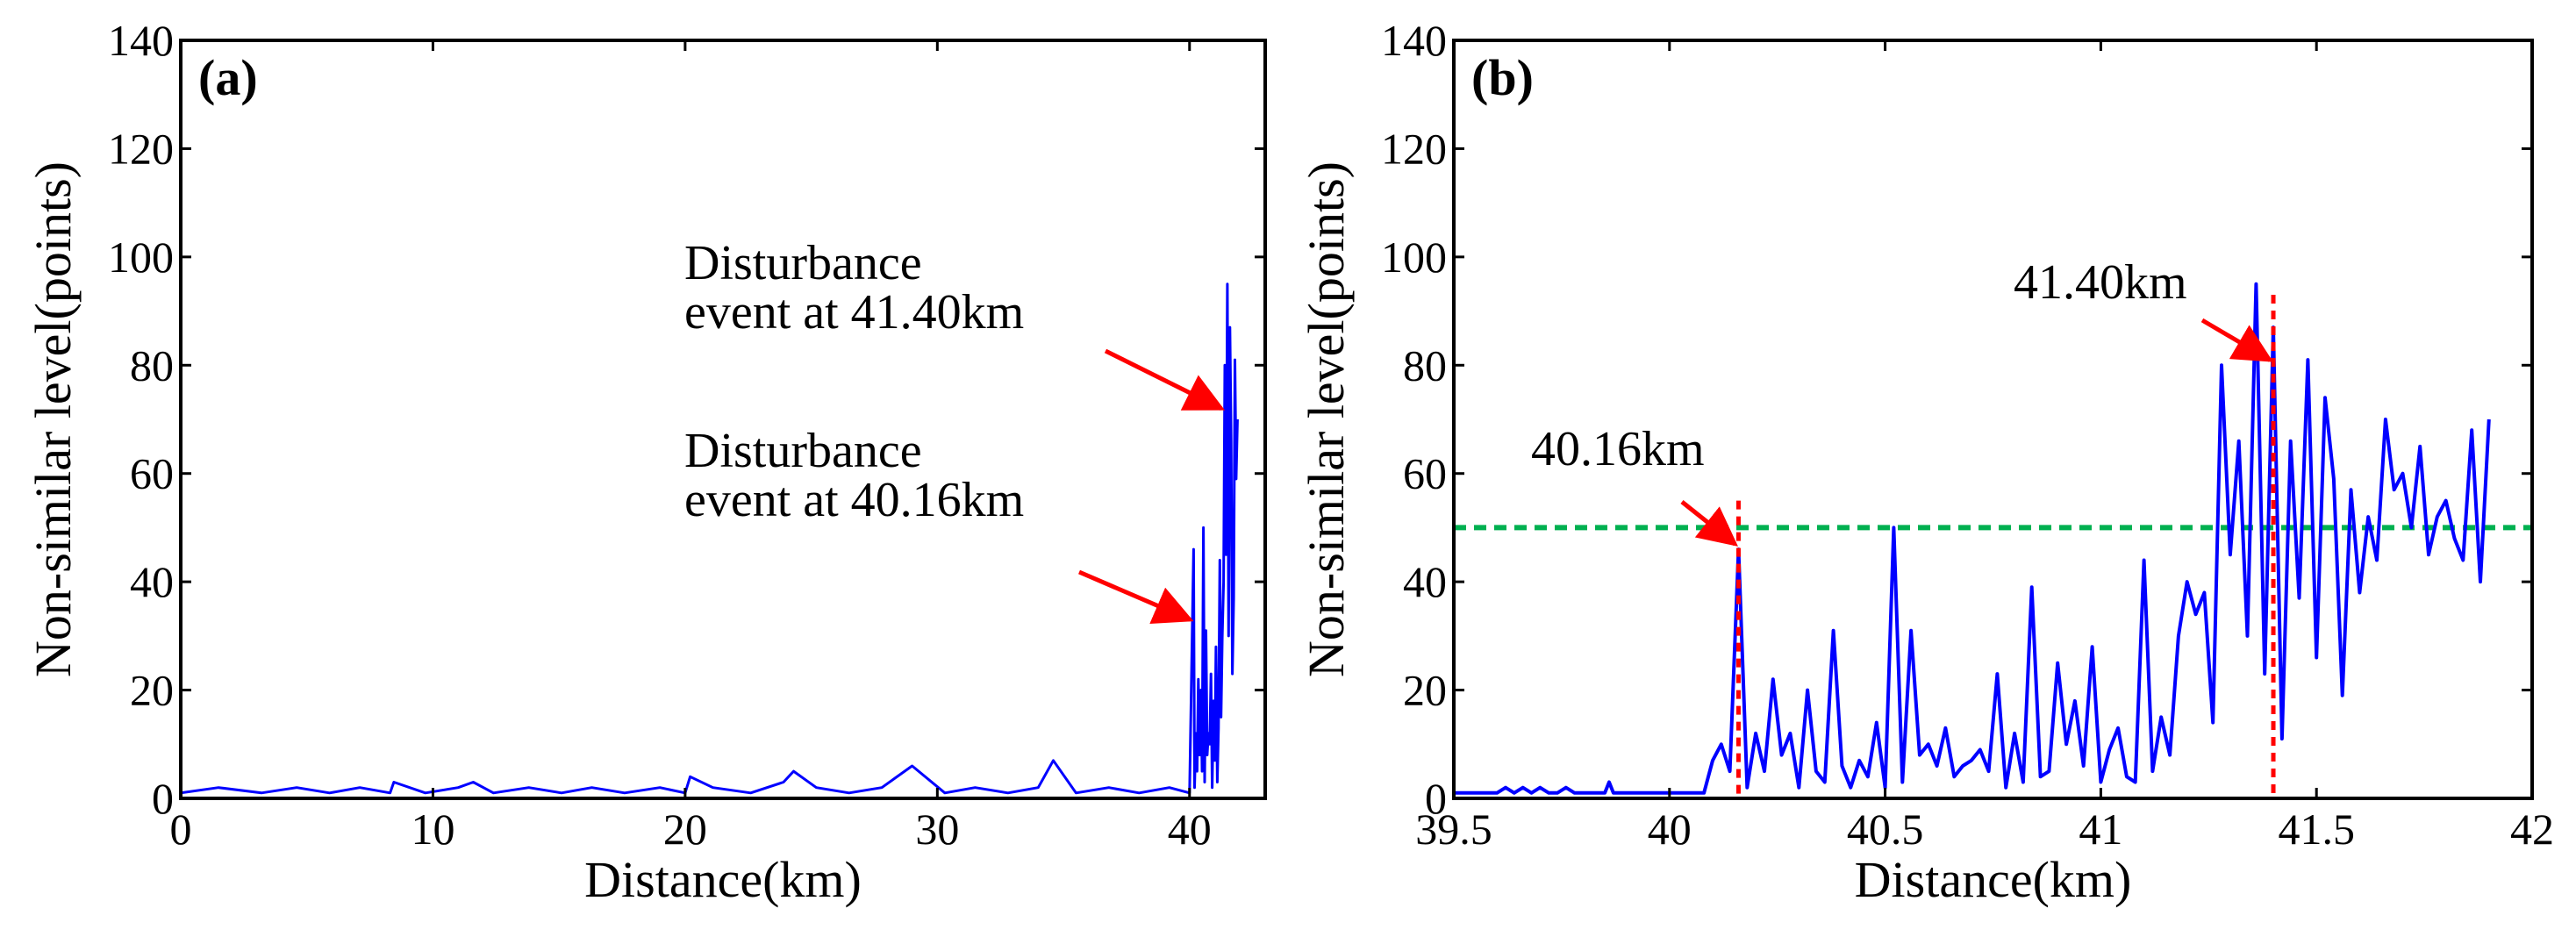 This screenshot has height=944, width=2576. What do you see at coordinates (181, 830) in the screenshot?
I see `x-tick-label: 0` at bounding box center [181, 830].